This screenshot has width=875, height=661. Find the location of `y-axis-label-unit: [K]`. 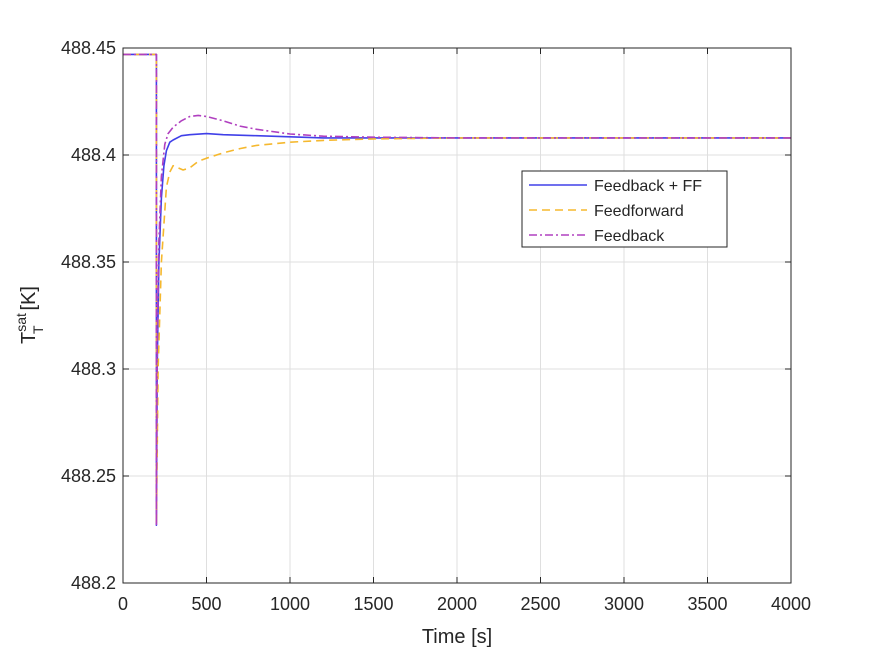

y-axis-label-unit: [K] is located at coordinates (29, 298).